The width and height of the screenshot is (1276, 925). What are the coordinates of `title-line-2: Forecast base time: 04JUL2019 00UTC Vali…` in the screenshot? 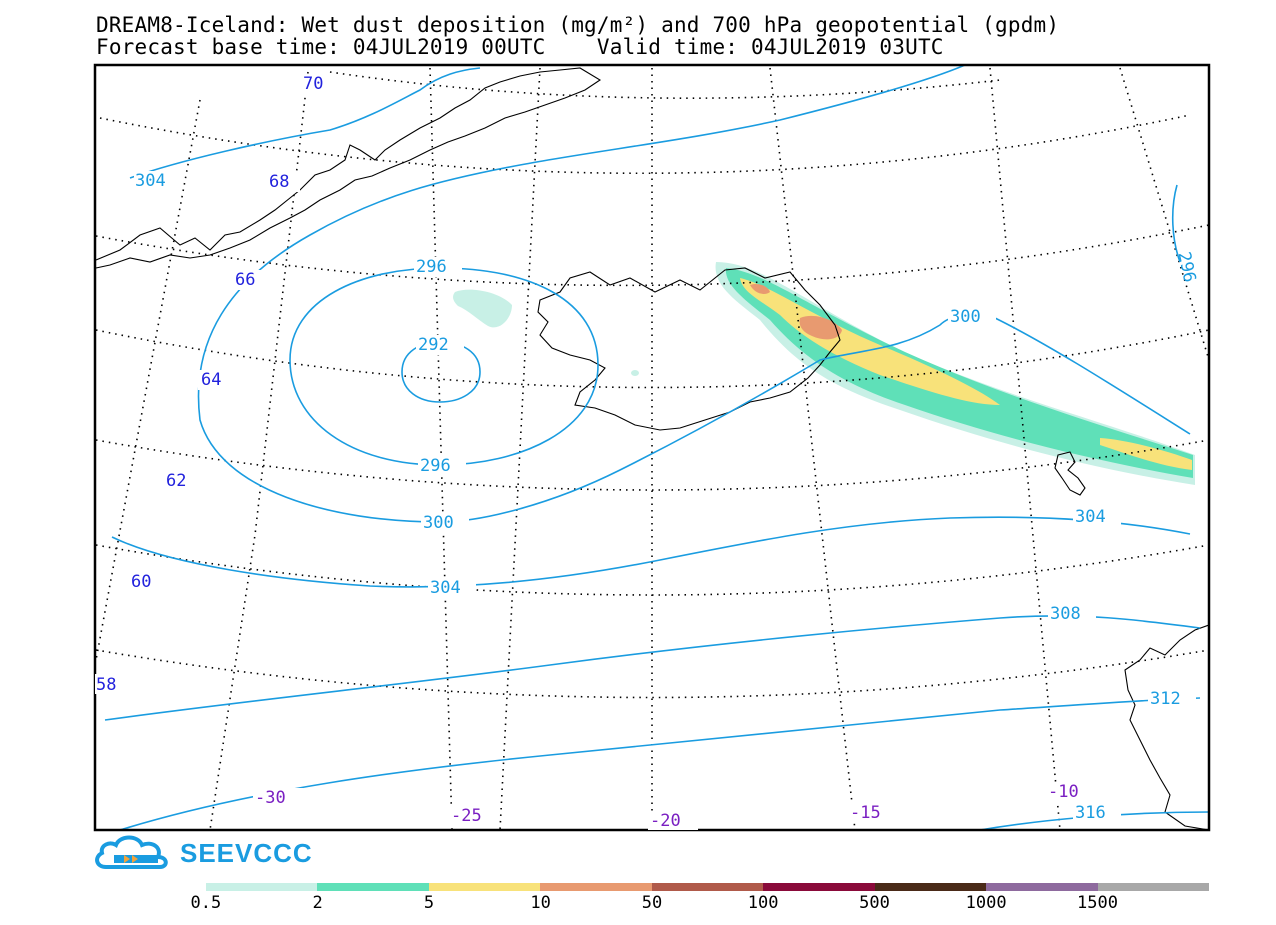 It's located at (520, 47).